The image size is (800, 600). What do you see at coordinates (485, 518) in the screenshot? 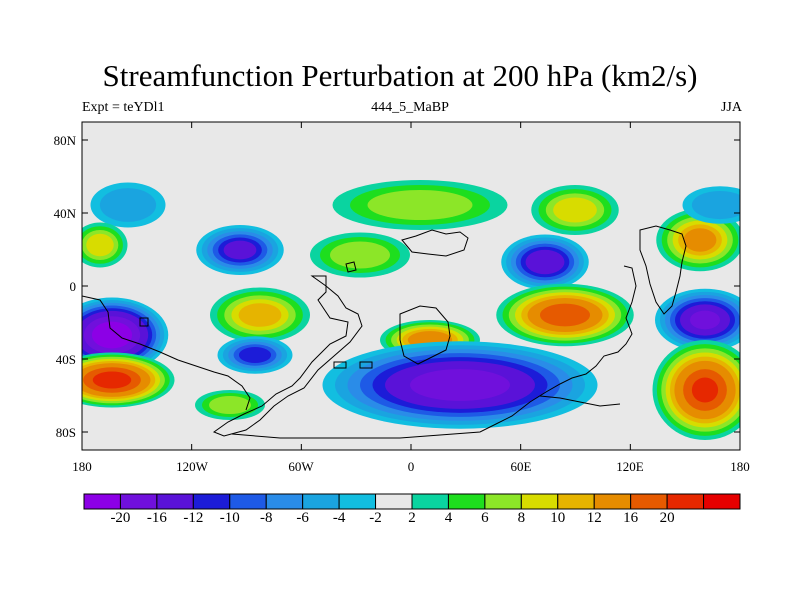
I see `colorbar-label-10: 6` at bounding box center [485, 518].